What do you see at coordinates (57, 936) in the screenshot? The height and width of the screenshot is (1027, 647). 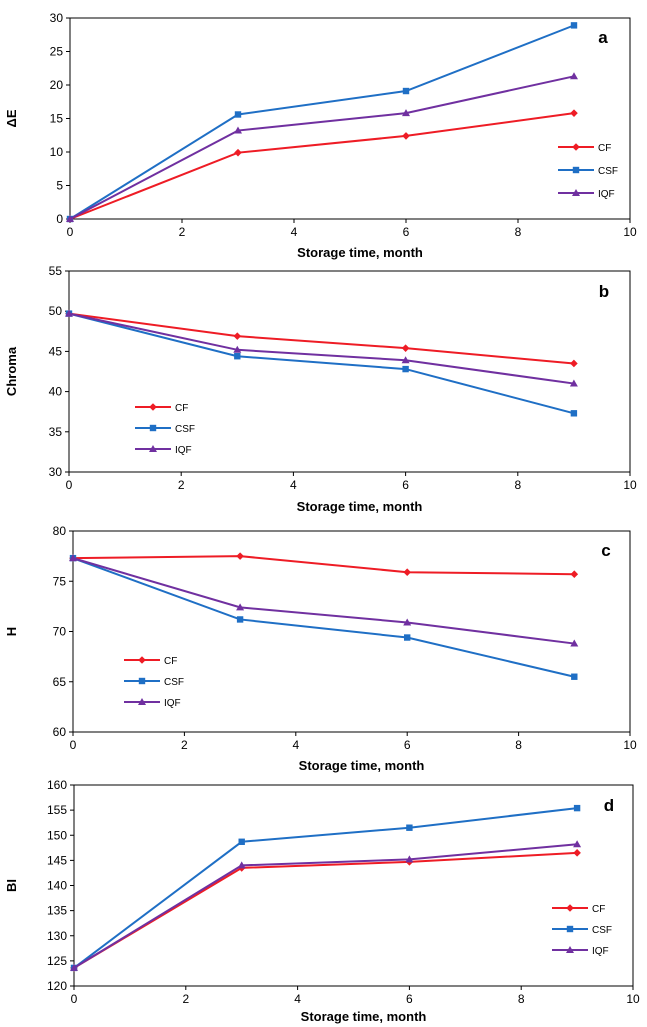 I see `y-tick-label: 130` at bounding box center [57, 936].